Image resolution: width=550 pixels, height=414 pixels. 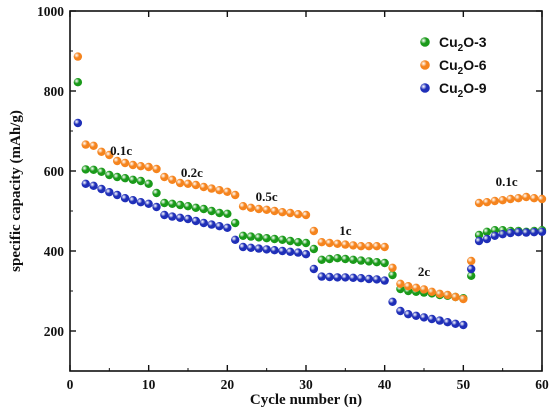 I want to click on legend-label: Cu2O-9, so click(x=463, y=90).